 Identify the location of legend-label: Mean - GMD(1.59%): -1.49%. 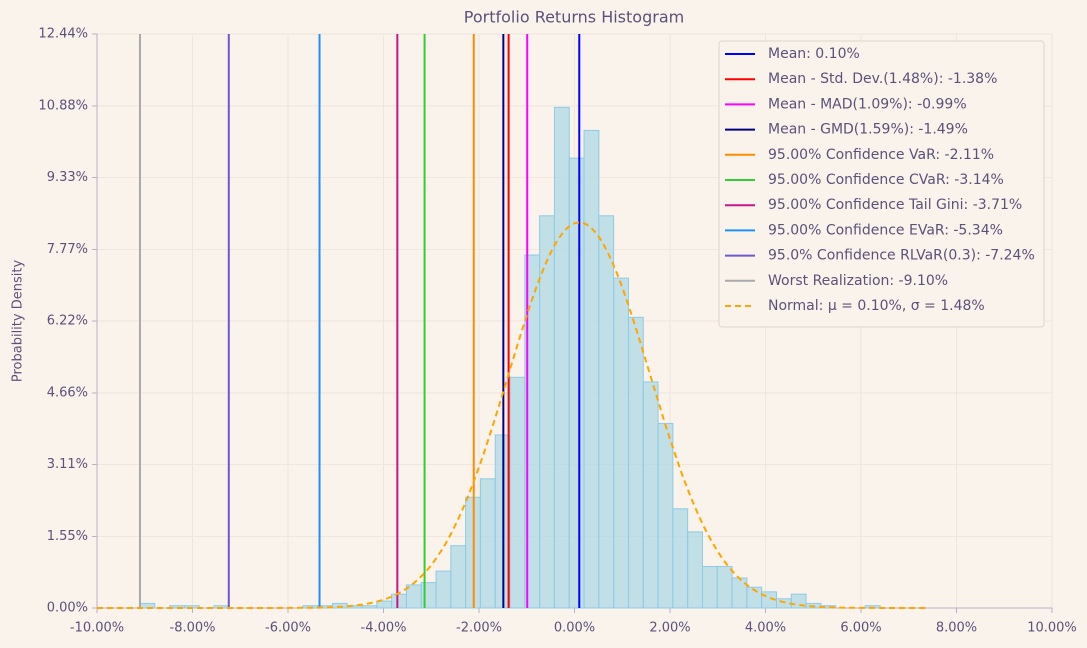
(868, 130).